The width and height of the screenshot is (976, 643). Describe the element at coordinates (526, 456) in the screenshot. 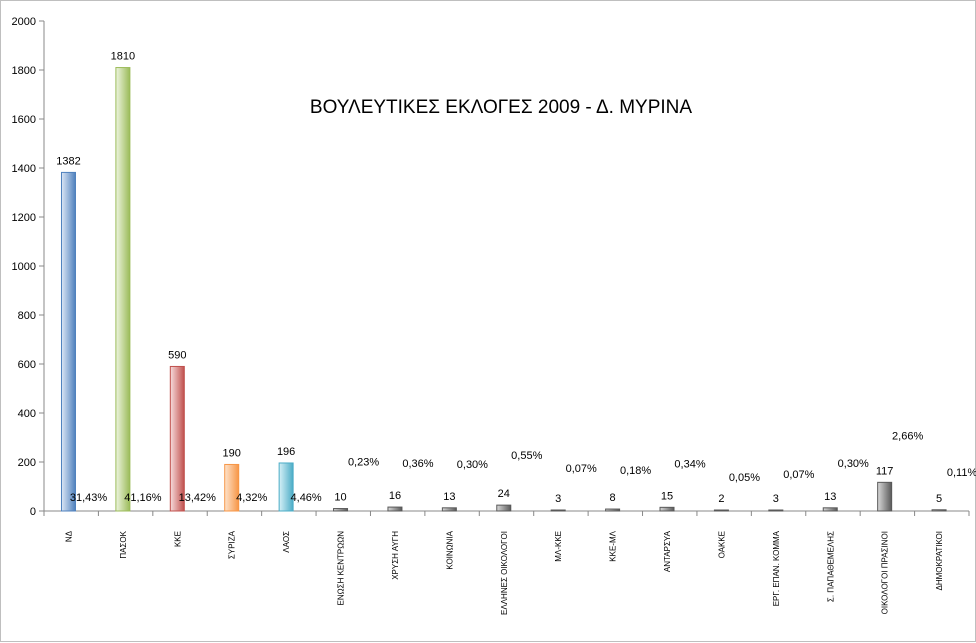

I see `percent-label: 0,55%` at that location.